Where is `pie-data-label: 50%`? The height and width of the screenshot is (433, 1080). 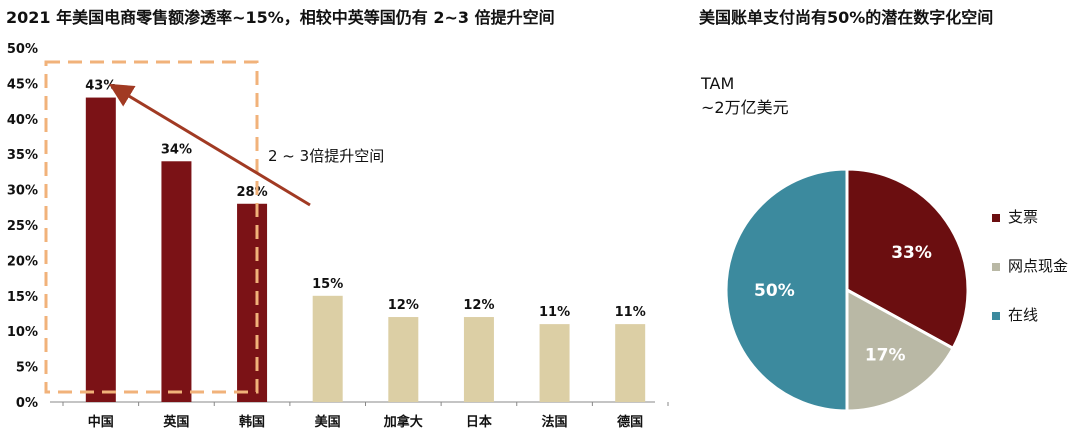
pie-data-label: 50% is located at coordinates (774, 291).